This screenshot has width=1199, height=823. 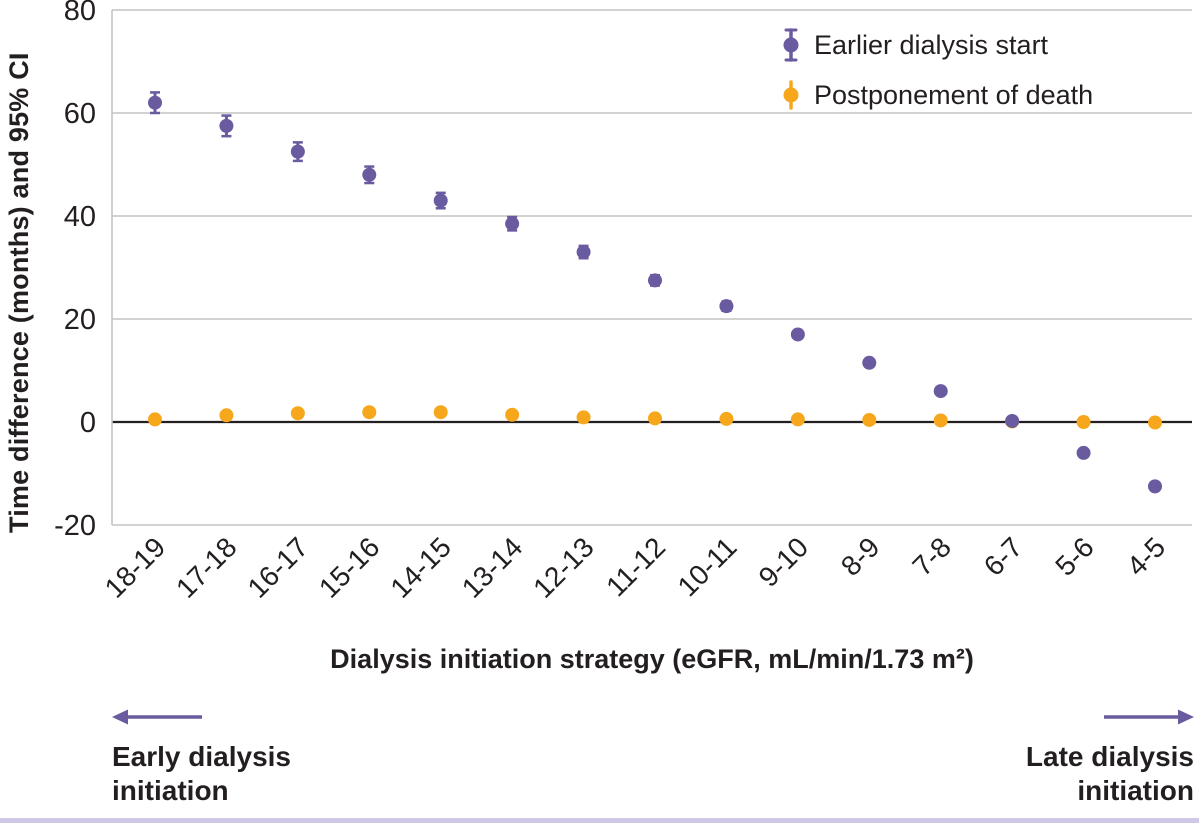 What do you see at coordinates (80, 320) in the screenshot?
I see `y-tick-label: 20` at bounding box center [80, 320].